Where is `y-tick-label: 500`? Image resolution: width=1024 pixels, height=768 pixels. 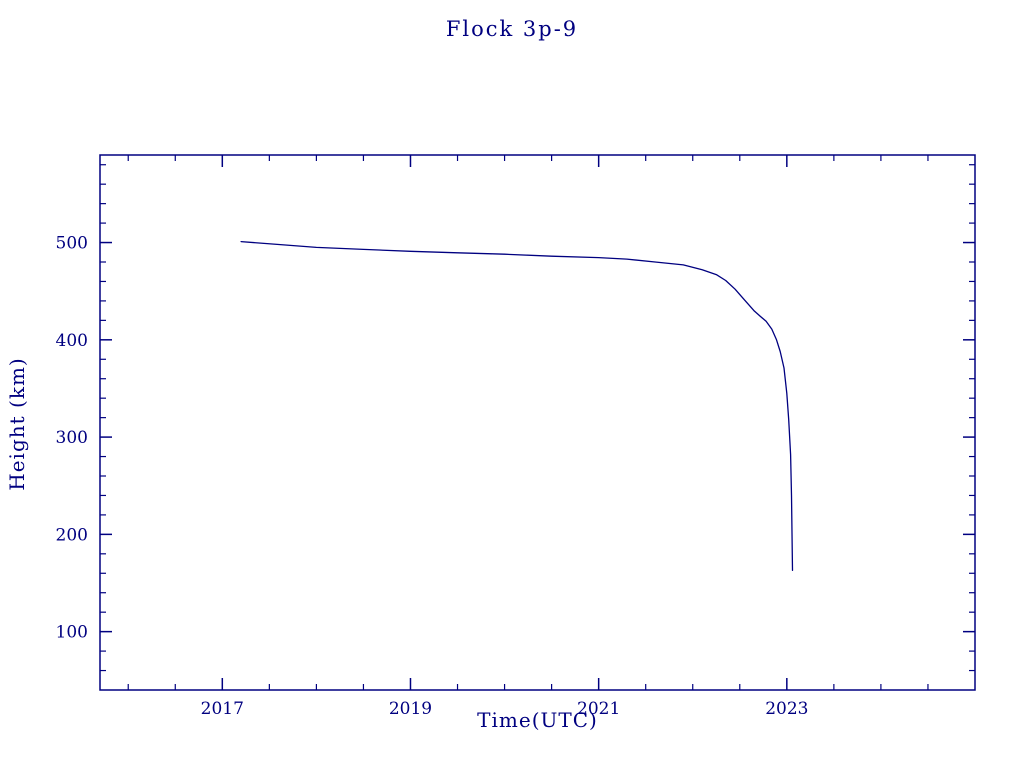 y-tick-label: 500 is located at coordinates (72, 244).